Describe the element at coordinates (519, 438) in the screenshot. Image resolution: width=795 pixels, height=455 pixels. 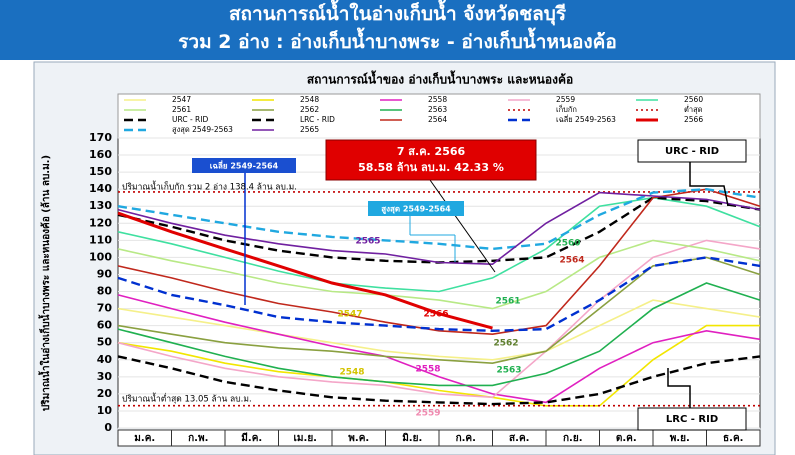
I see `x-tick-label: ส.ค.` at that location.